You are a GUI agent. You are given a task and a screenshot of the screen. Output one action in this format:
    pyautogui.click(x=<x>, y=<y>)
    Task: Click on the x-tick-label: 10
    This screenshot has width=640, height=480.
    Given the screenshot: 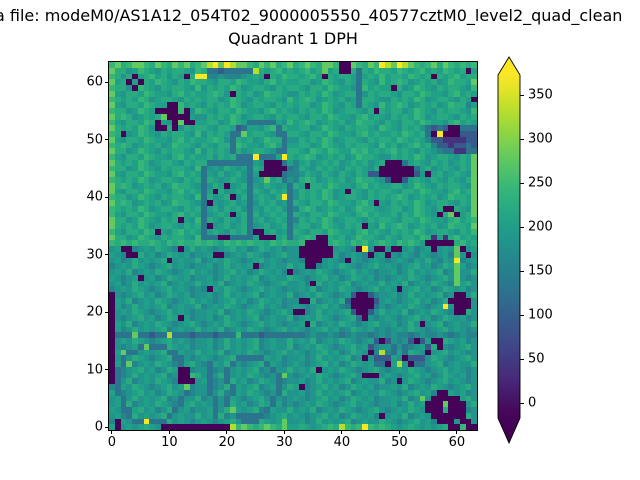 What is the action you would take?
    pyautogui.click(x=169, y=442)
    